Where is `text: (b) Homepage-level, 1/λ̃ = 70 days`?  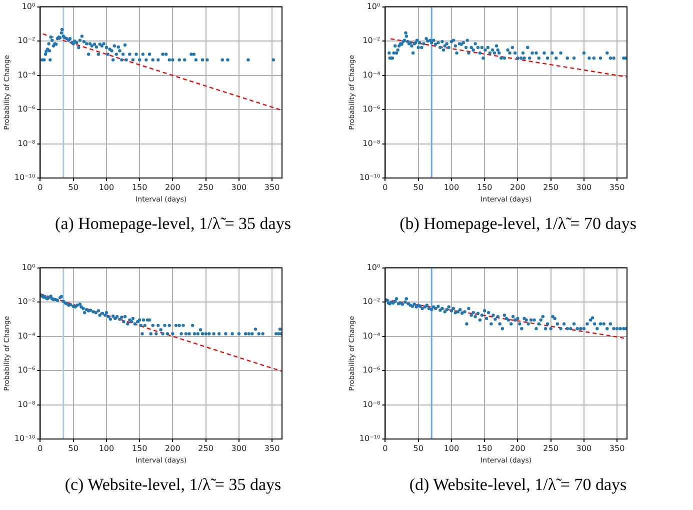
text: (b) Homepage-level, 1/λ̃ = 70 days is located at coordinates (518, 224).